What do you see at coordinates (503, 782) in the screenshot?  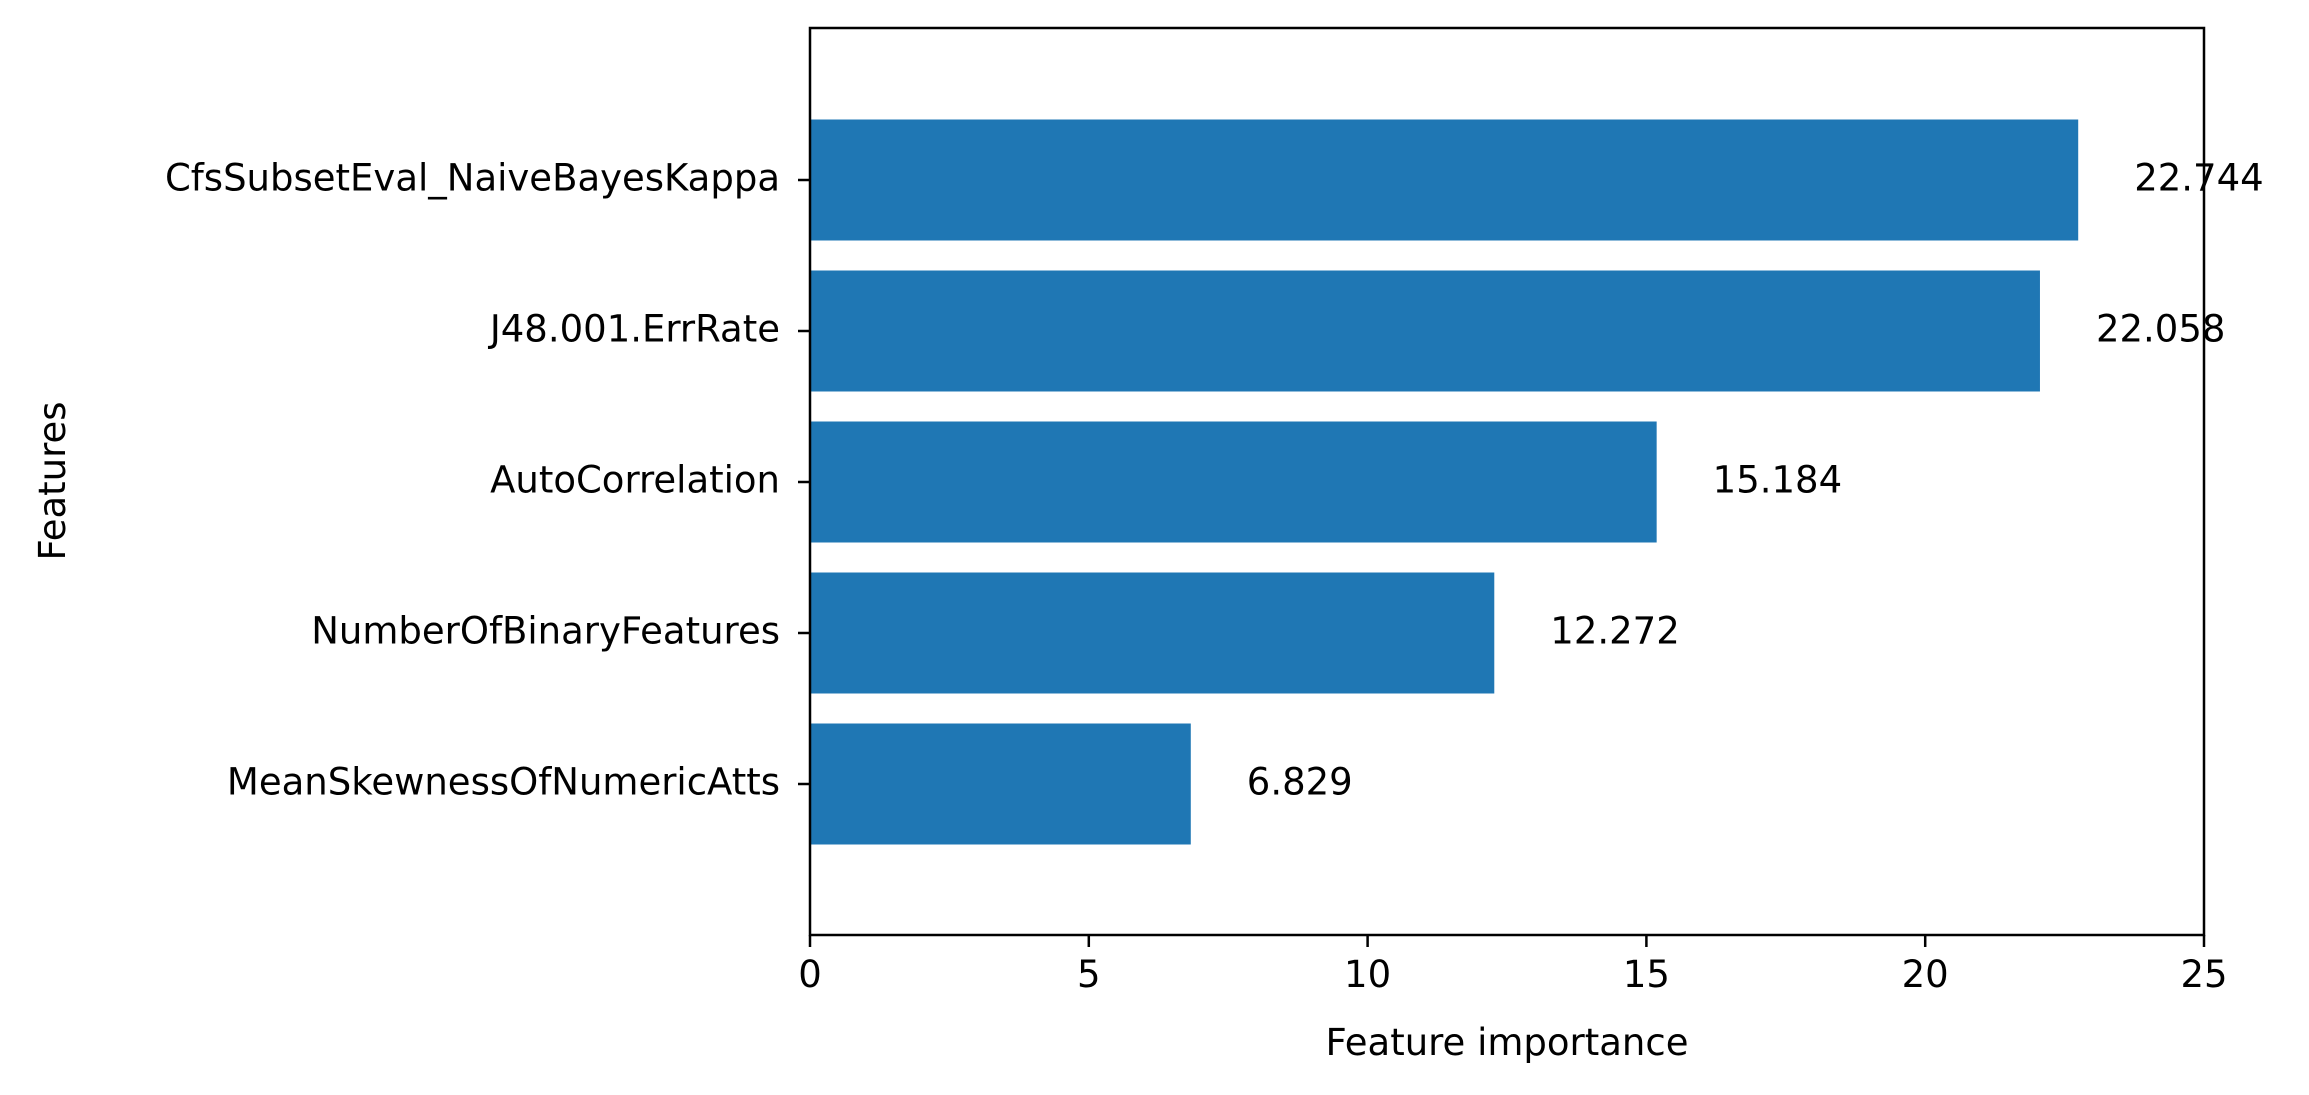 I see `y-tick-label: MeanSkewnessOfNumericAtts` at bounding box center [503, 782].